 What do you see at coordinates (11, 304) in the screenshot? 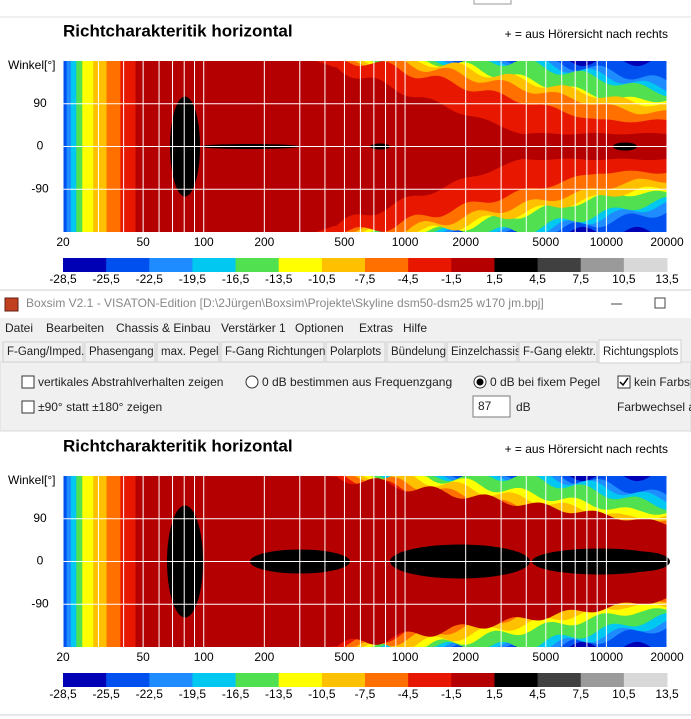
I see `app-icon` at bounding box center [11, 304].